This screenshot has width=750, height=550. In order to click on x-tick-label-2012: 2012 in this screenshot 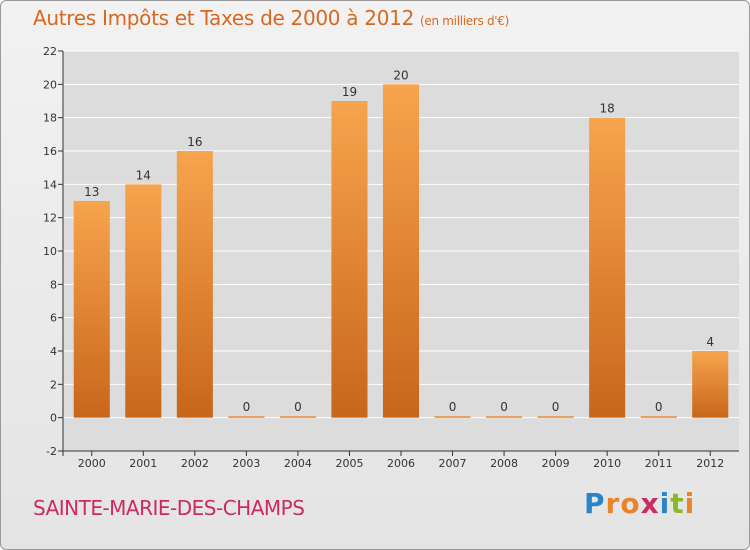, I will do `click(710, 463)`.